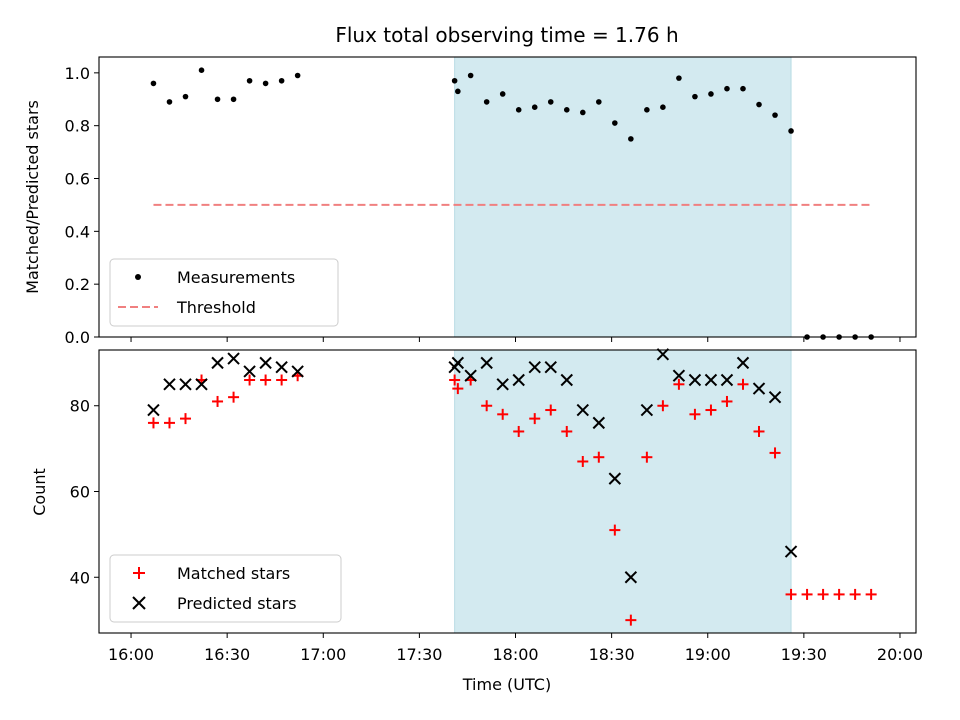 The image size is (960, 720). Describe the element at coordinates (236, 277) in the screenshot. I see `legend-measurements-label: Measurements` at that location.